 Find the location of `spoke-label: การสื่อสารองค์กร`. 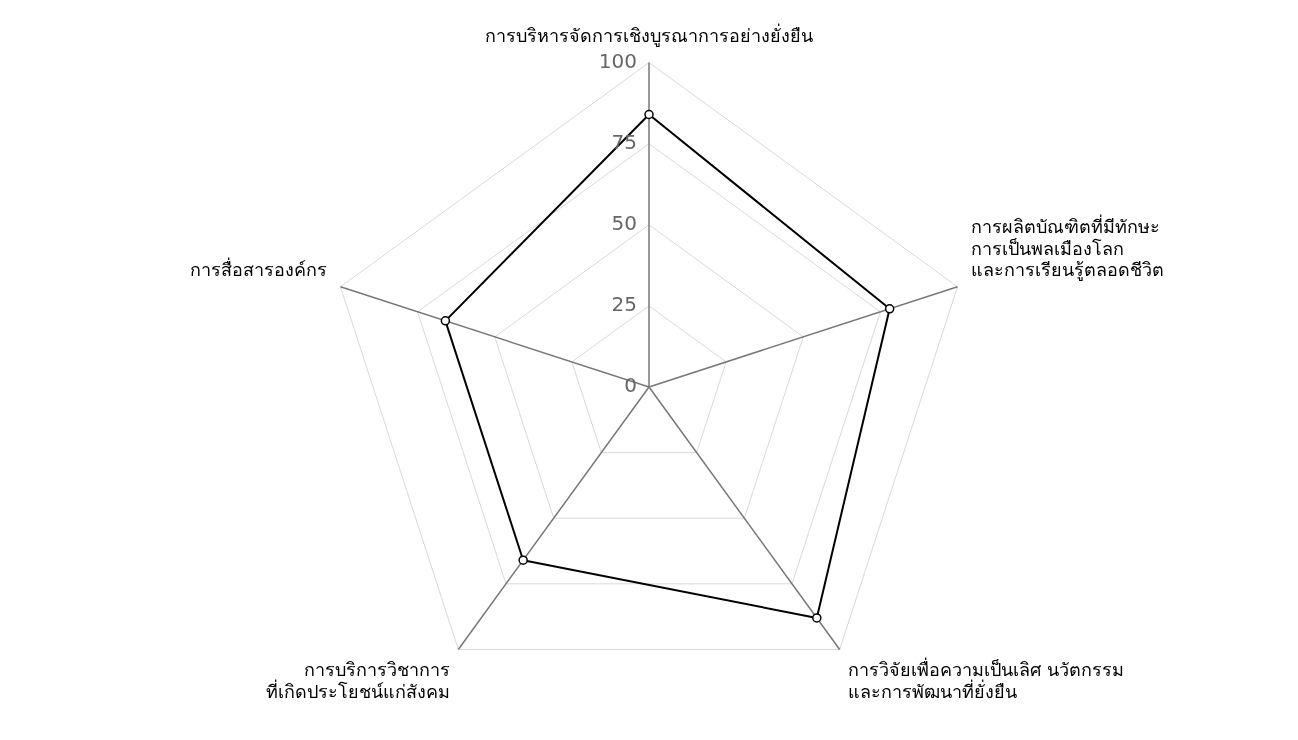

spoke-label: การสื่อสารองค์กร is located at coordinates (259, 269).